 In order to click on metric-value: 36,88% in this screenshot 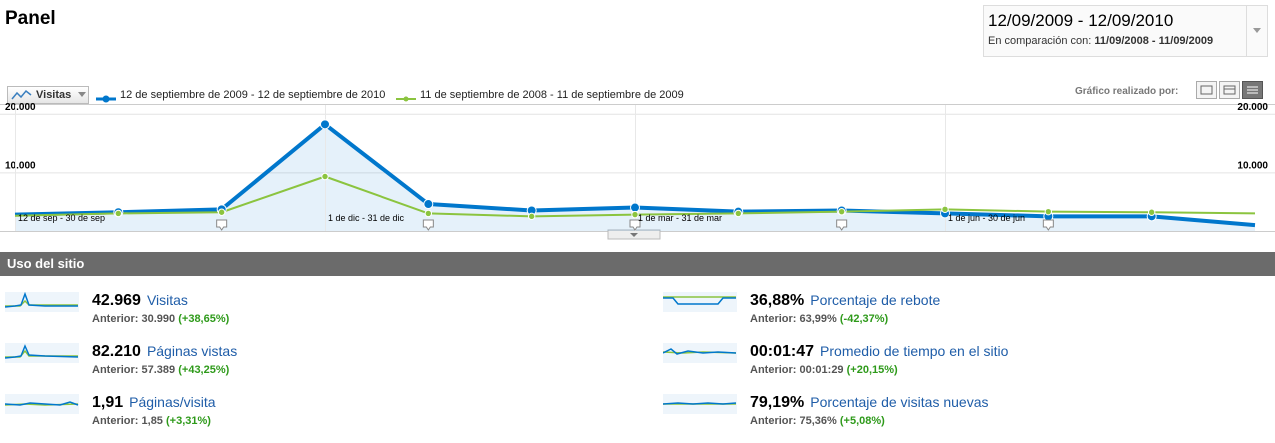, I will do `click(777, 300)`.